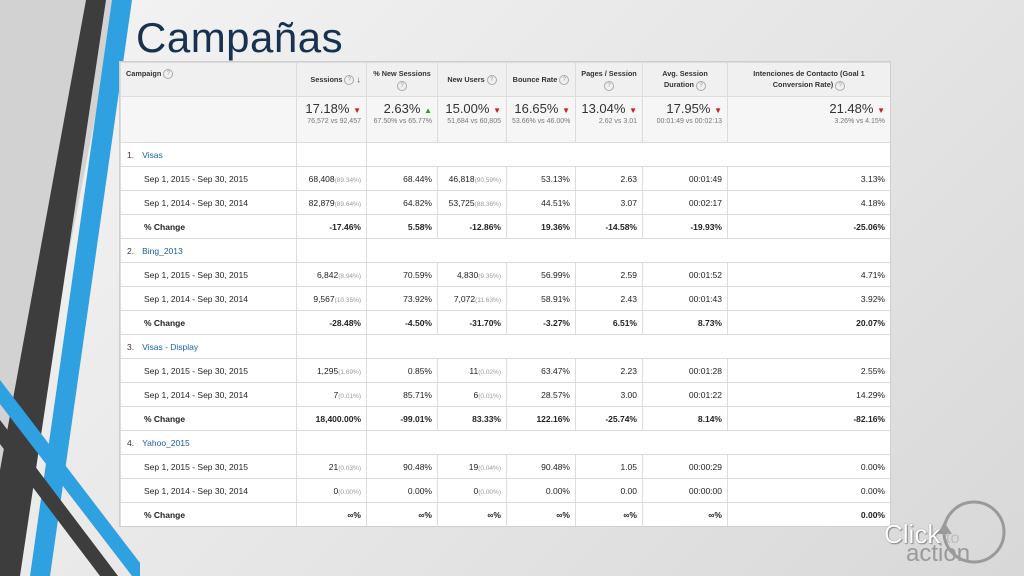  I want to click on cell-bounce: 19.36%, so click(541, 226).